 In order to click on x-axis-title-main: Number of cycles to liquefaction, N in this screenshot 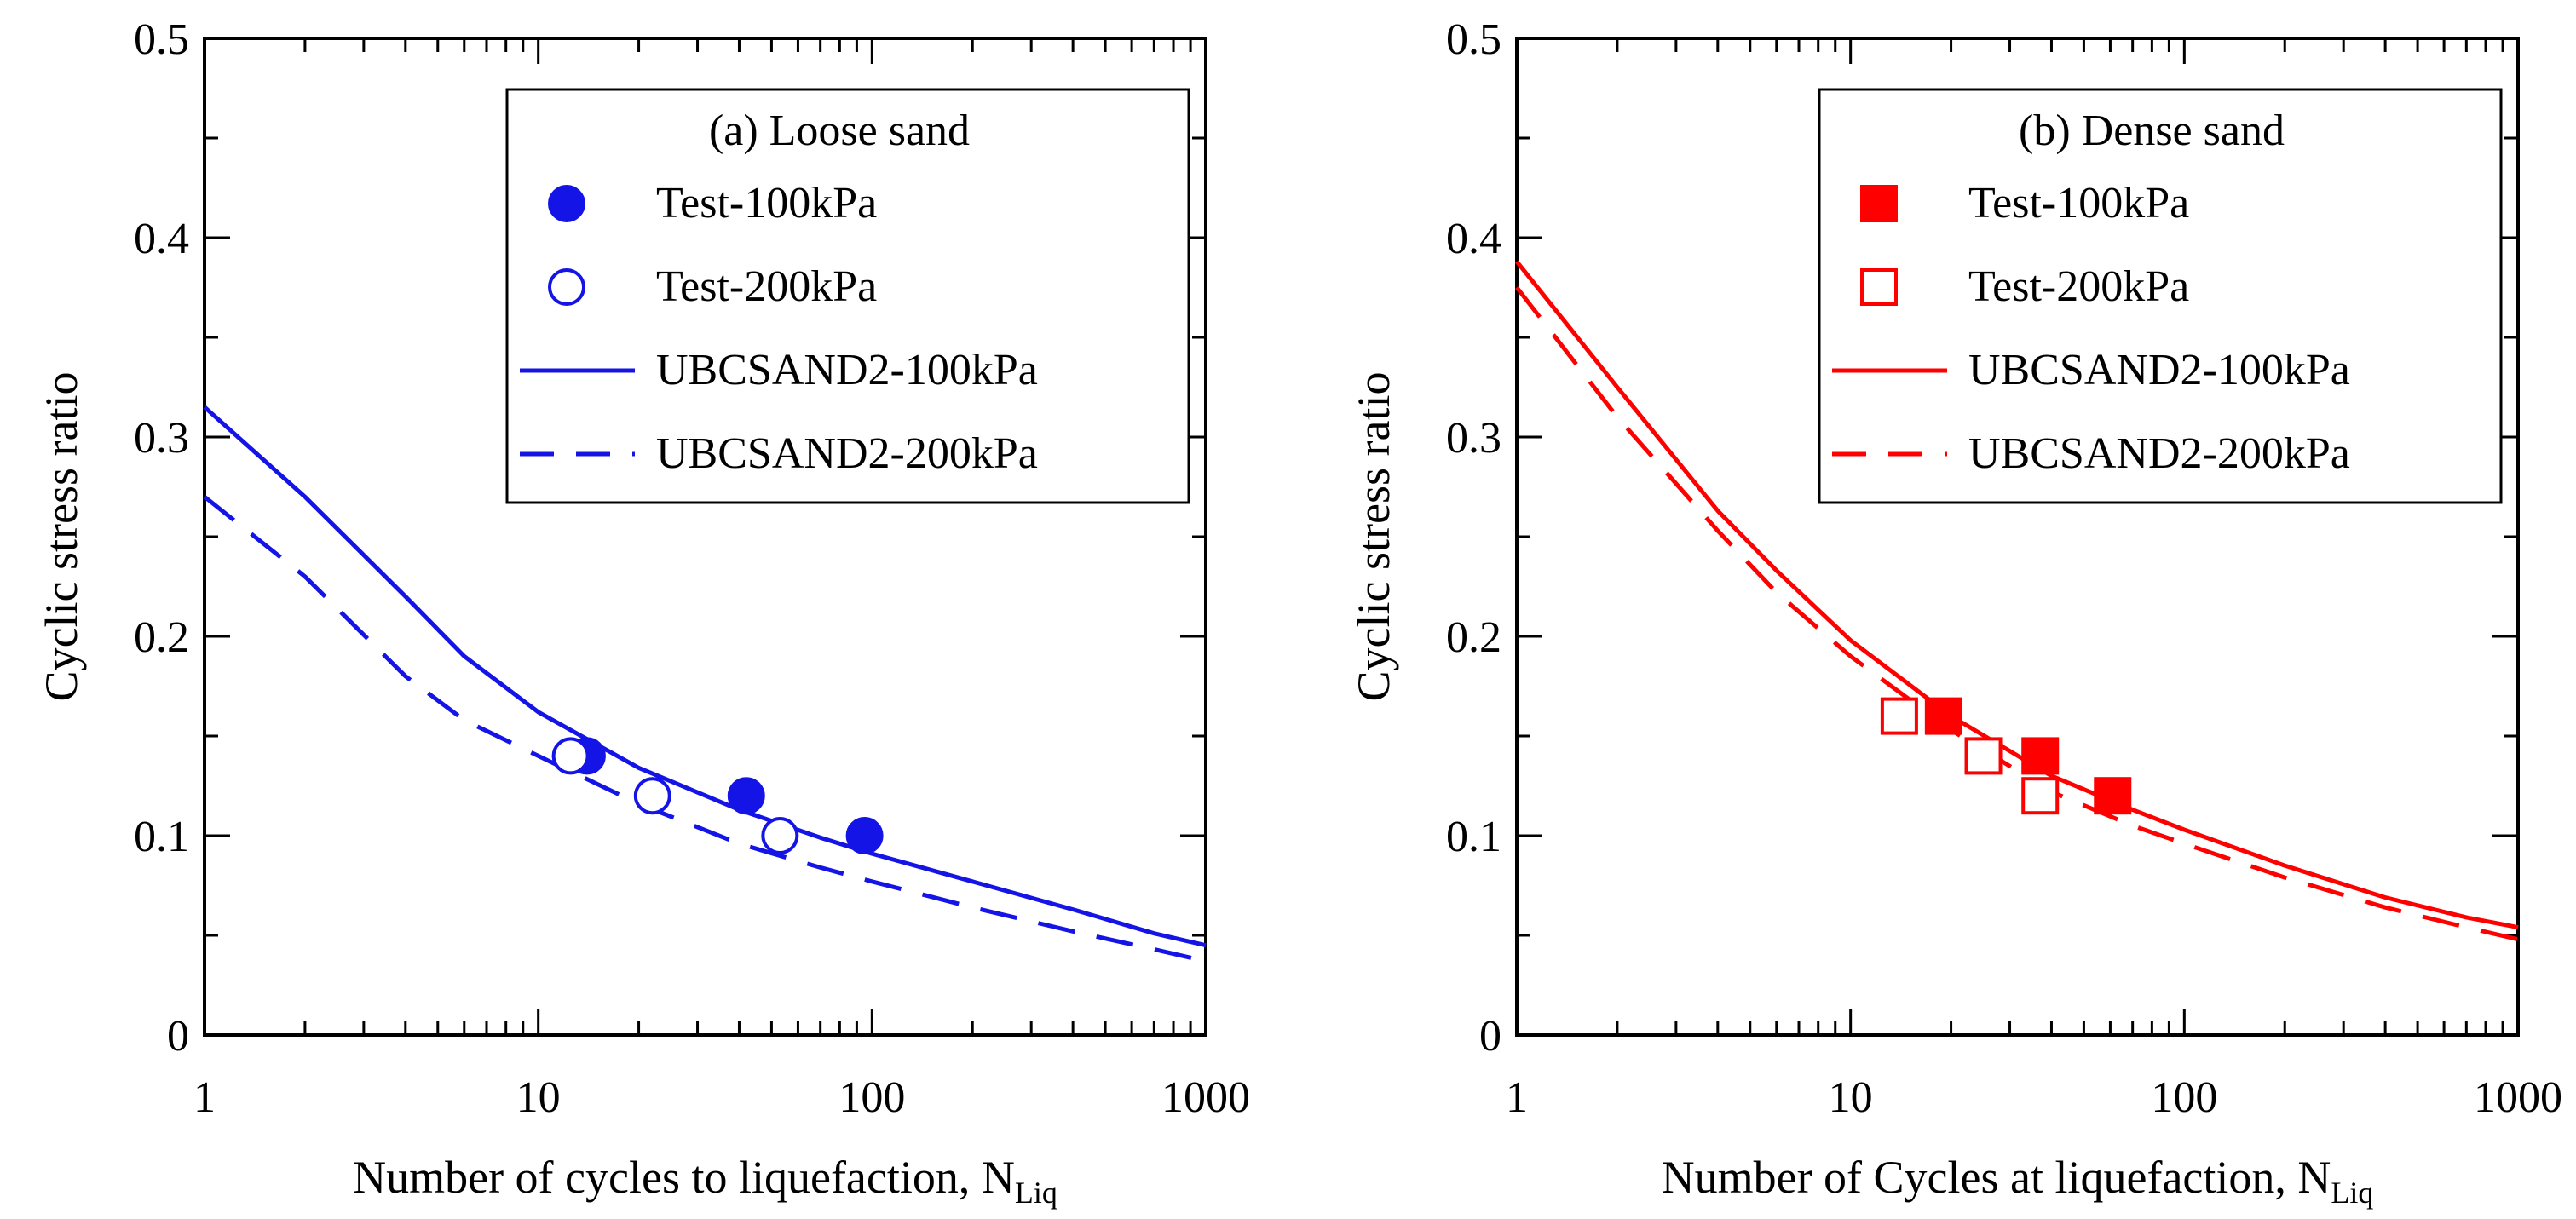, I will do `click(684, 1177)`.